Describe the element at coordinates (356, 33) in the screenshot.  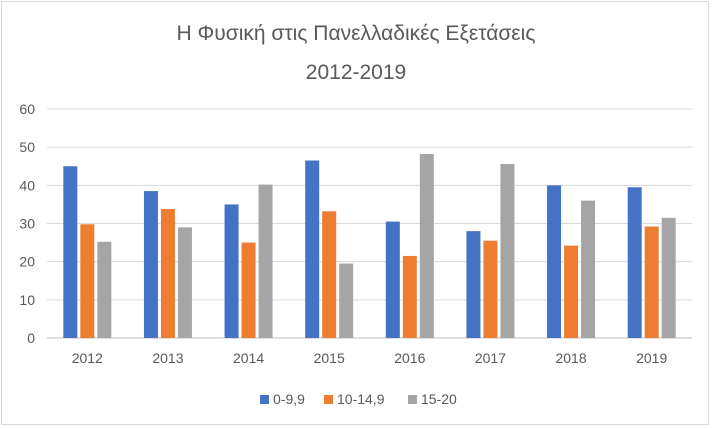
I see `chart-title: Η Φυσική στις Πανελλαδικές Εξετάσεις` at that location.